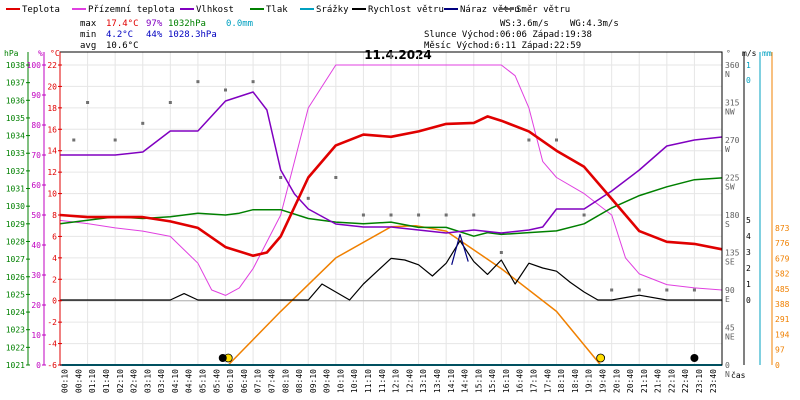 The image size is (800, 400). I want to click on stat-value: 10.6°C, so click(122, 46).